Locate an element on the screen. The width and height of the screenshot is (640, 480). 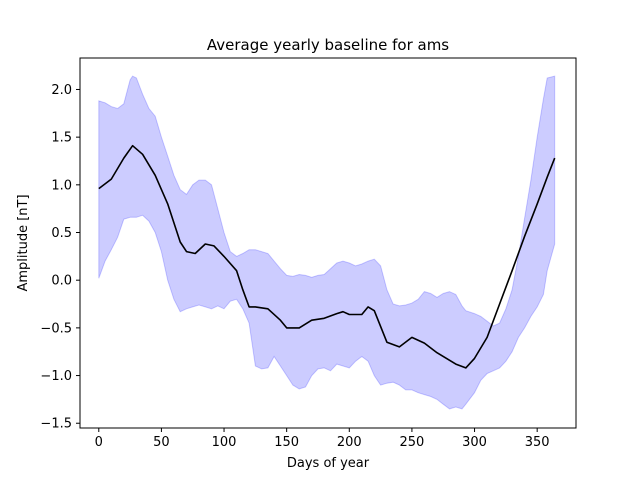
y-tick-label: 2.0 is located at coordinates (61, 90).